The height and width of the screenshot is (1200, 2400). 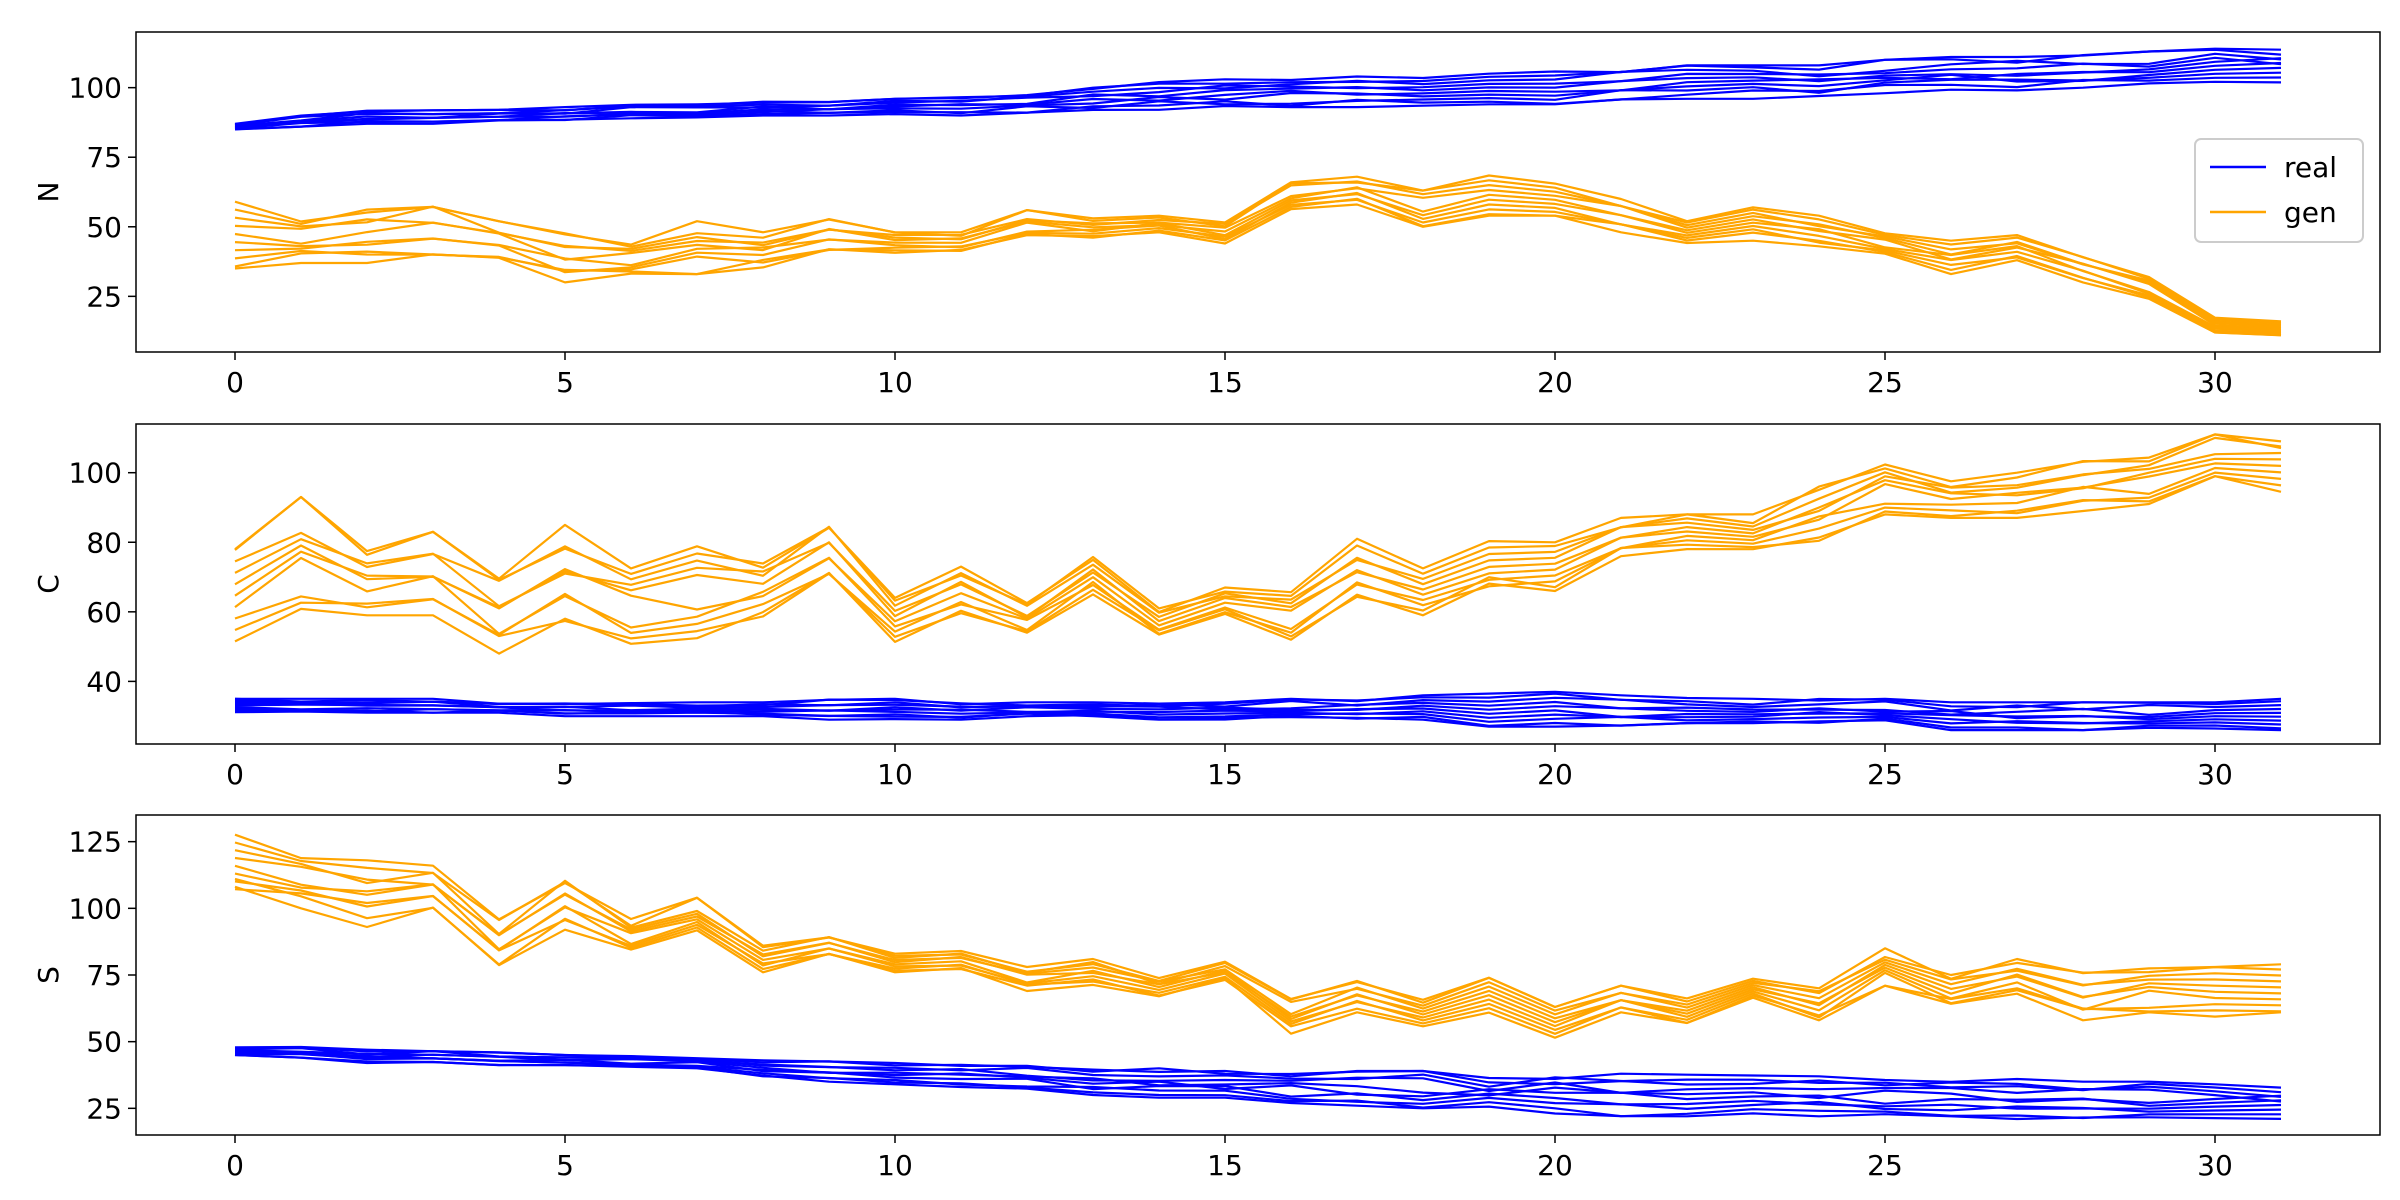 What do you see at coordinates (48, 192) in the screenshot?
I see `y-axis-label: N` at bounding box center [48, 192].